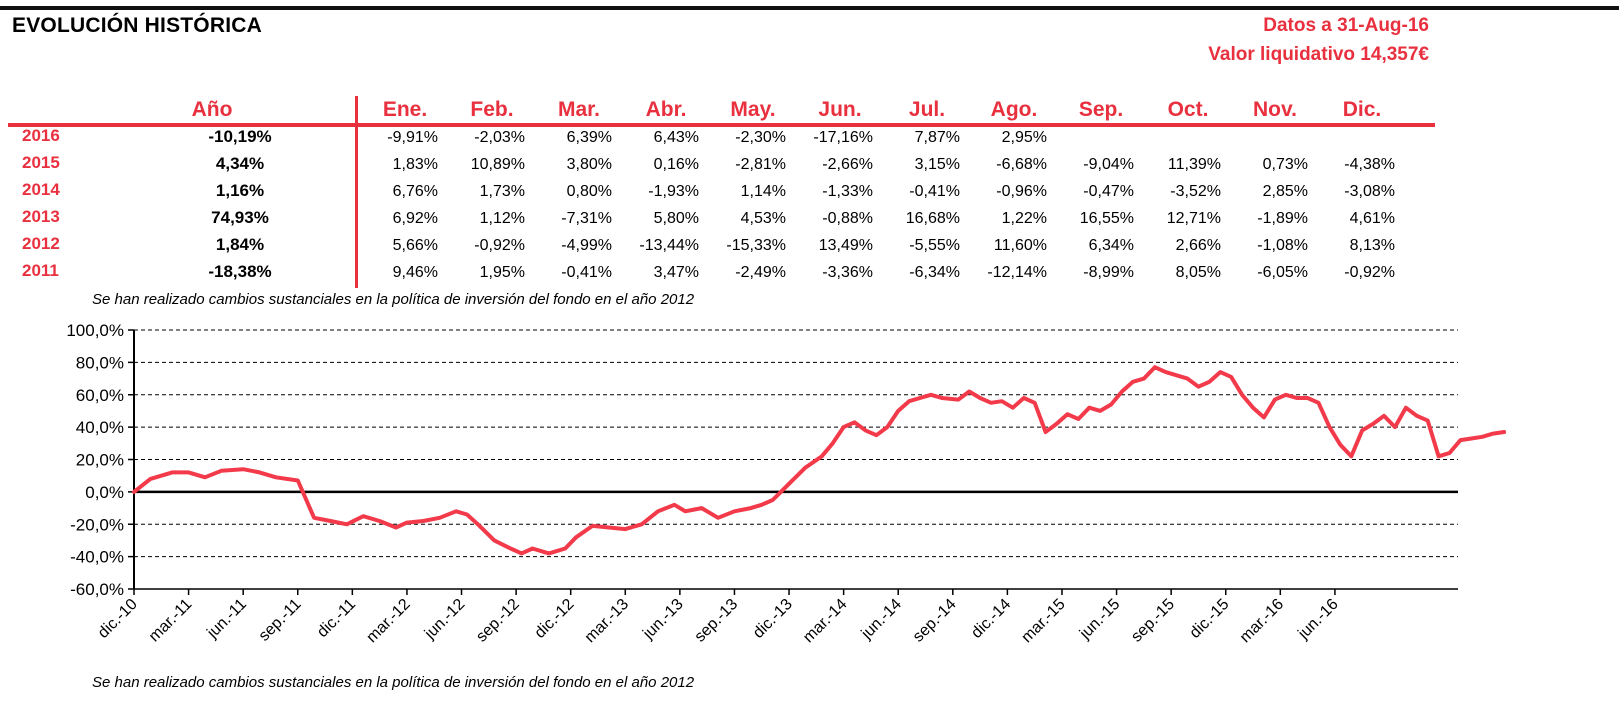 The width and height of the screenshot is (1619, 719). I want to click on cell-2014-12: -3,08%, so click(1369, 191).